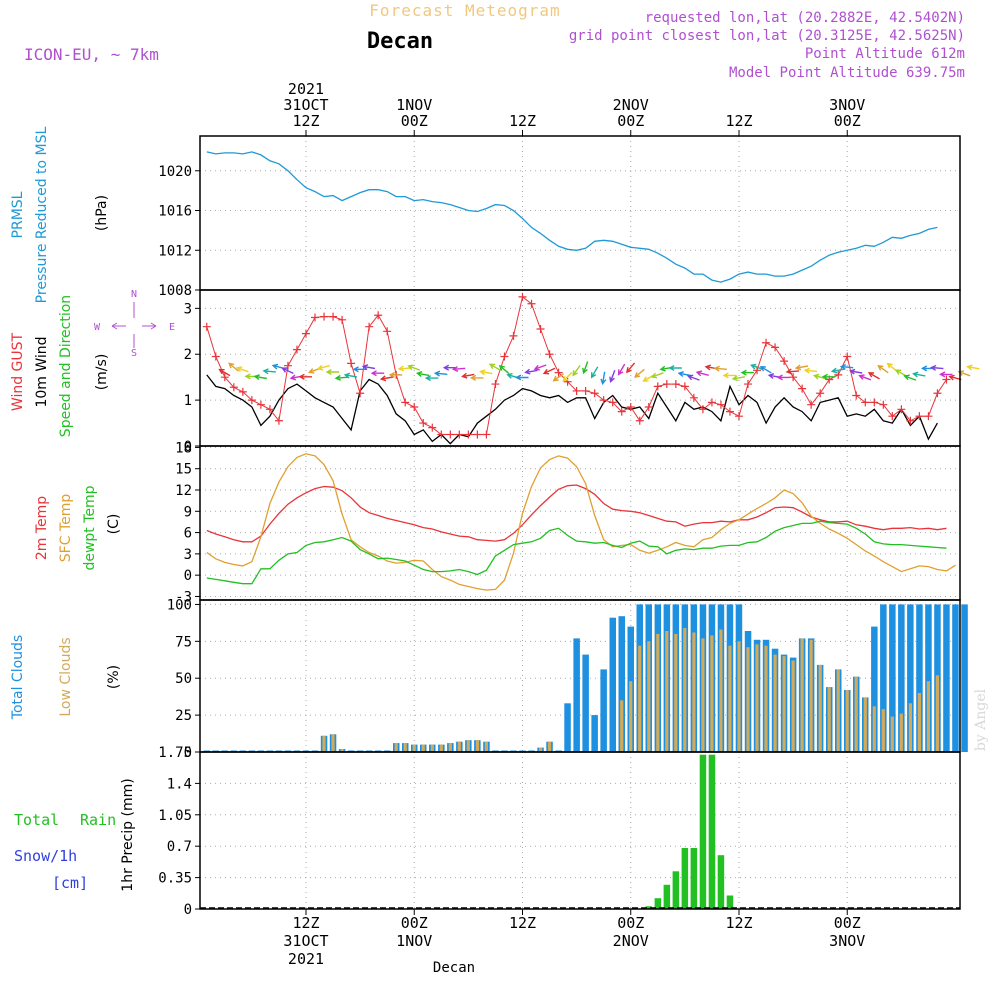 The height and width of the screenshot is (1000, 1000). What do you see at coordinates (175, 291) in the screenshot?
I see `ytick-label-pressure-0: 1008` at bounding box center [175, 291].